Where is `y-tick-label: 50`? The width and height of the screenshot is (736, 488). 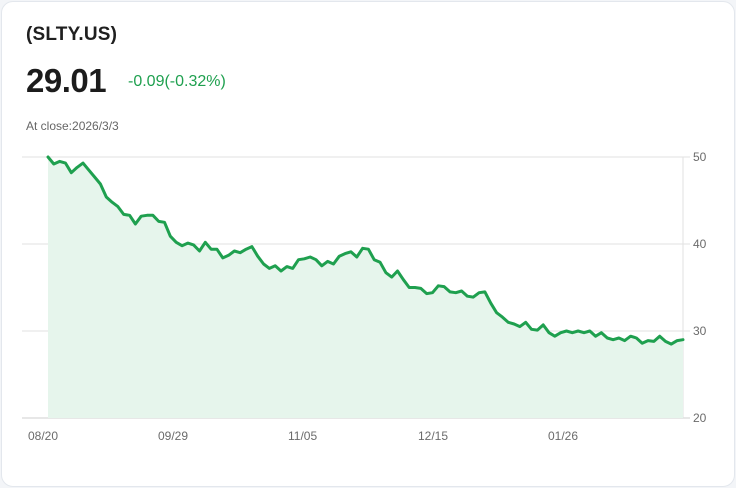
y-tick-label: 50 is located at coordinates (700, 157).